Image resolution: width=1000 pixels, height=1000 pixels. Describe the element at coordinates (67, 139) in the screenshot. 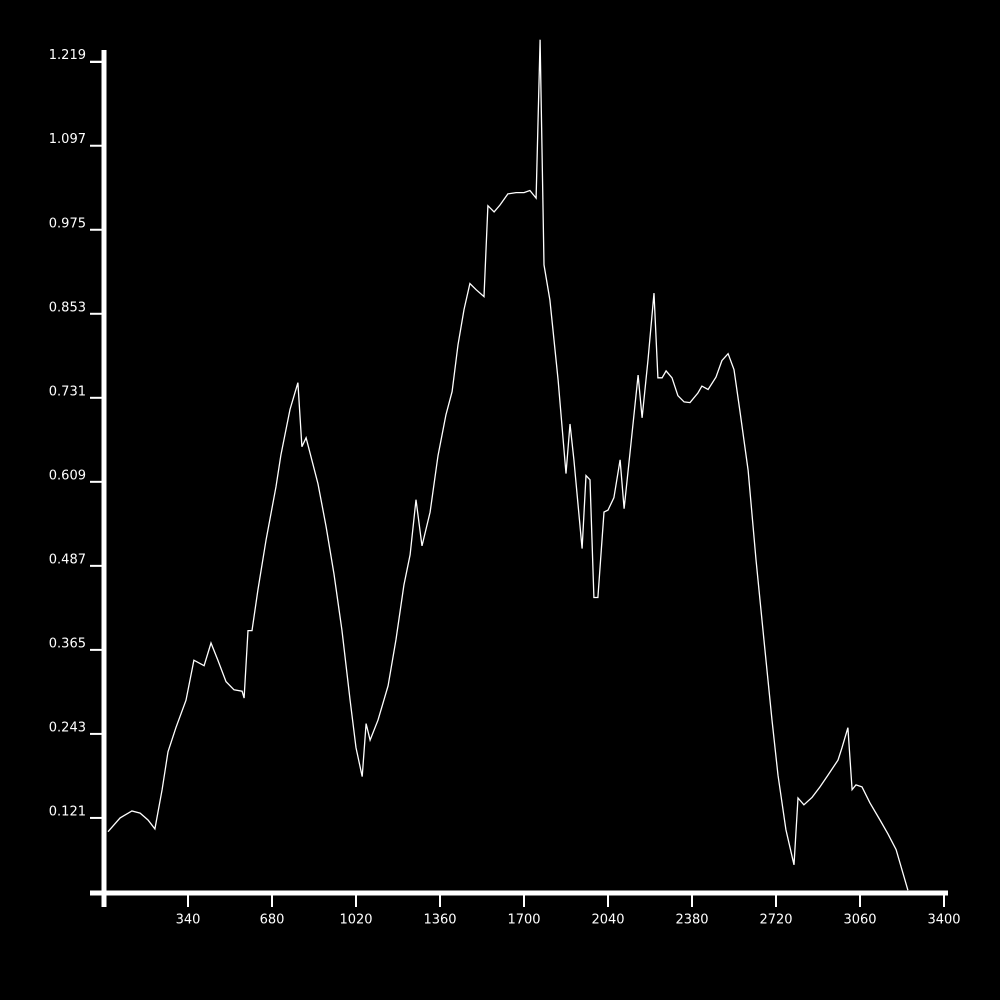

I see `y-tick-label: 1.097` at that location.